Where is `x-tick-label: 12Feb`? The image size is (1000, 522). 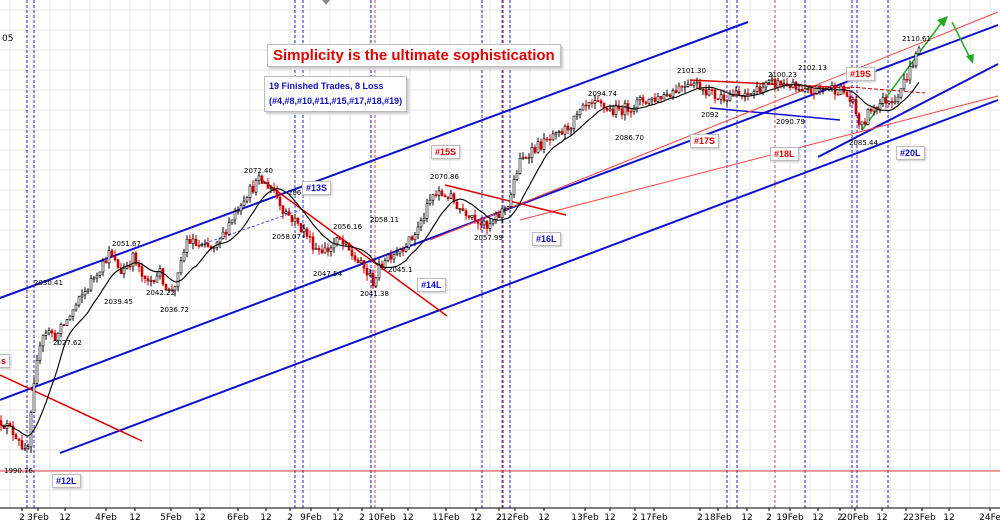 x-tick-label: 12Feb is located at coordinates (515, 517).